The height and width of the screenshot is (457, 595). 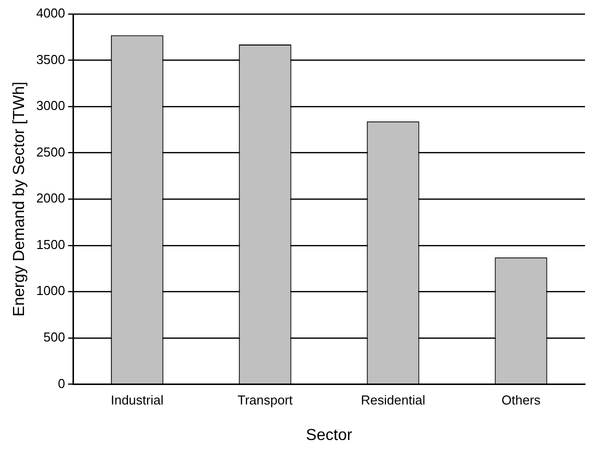 What do you see at coordinates (329, 435) in the screenshot?
I see `x-axis-title: Sector` at bounding box center [329, 435].